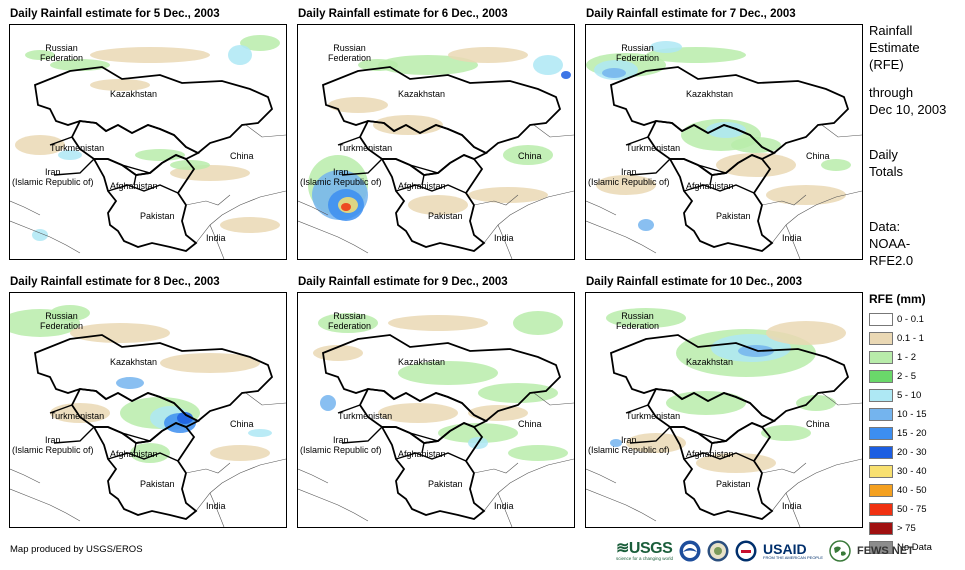 The image size is (965, 570). Describe the element at coordinates (691, 14) in the screenshot. I see `panel-title-3: Daily Rainfall estimate for 7 Dec., 2003` at that location.